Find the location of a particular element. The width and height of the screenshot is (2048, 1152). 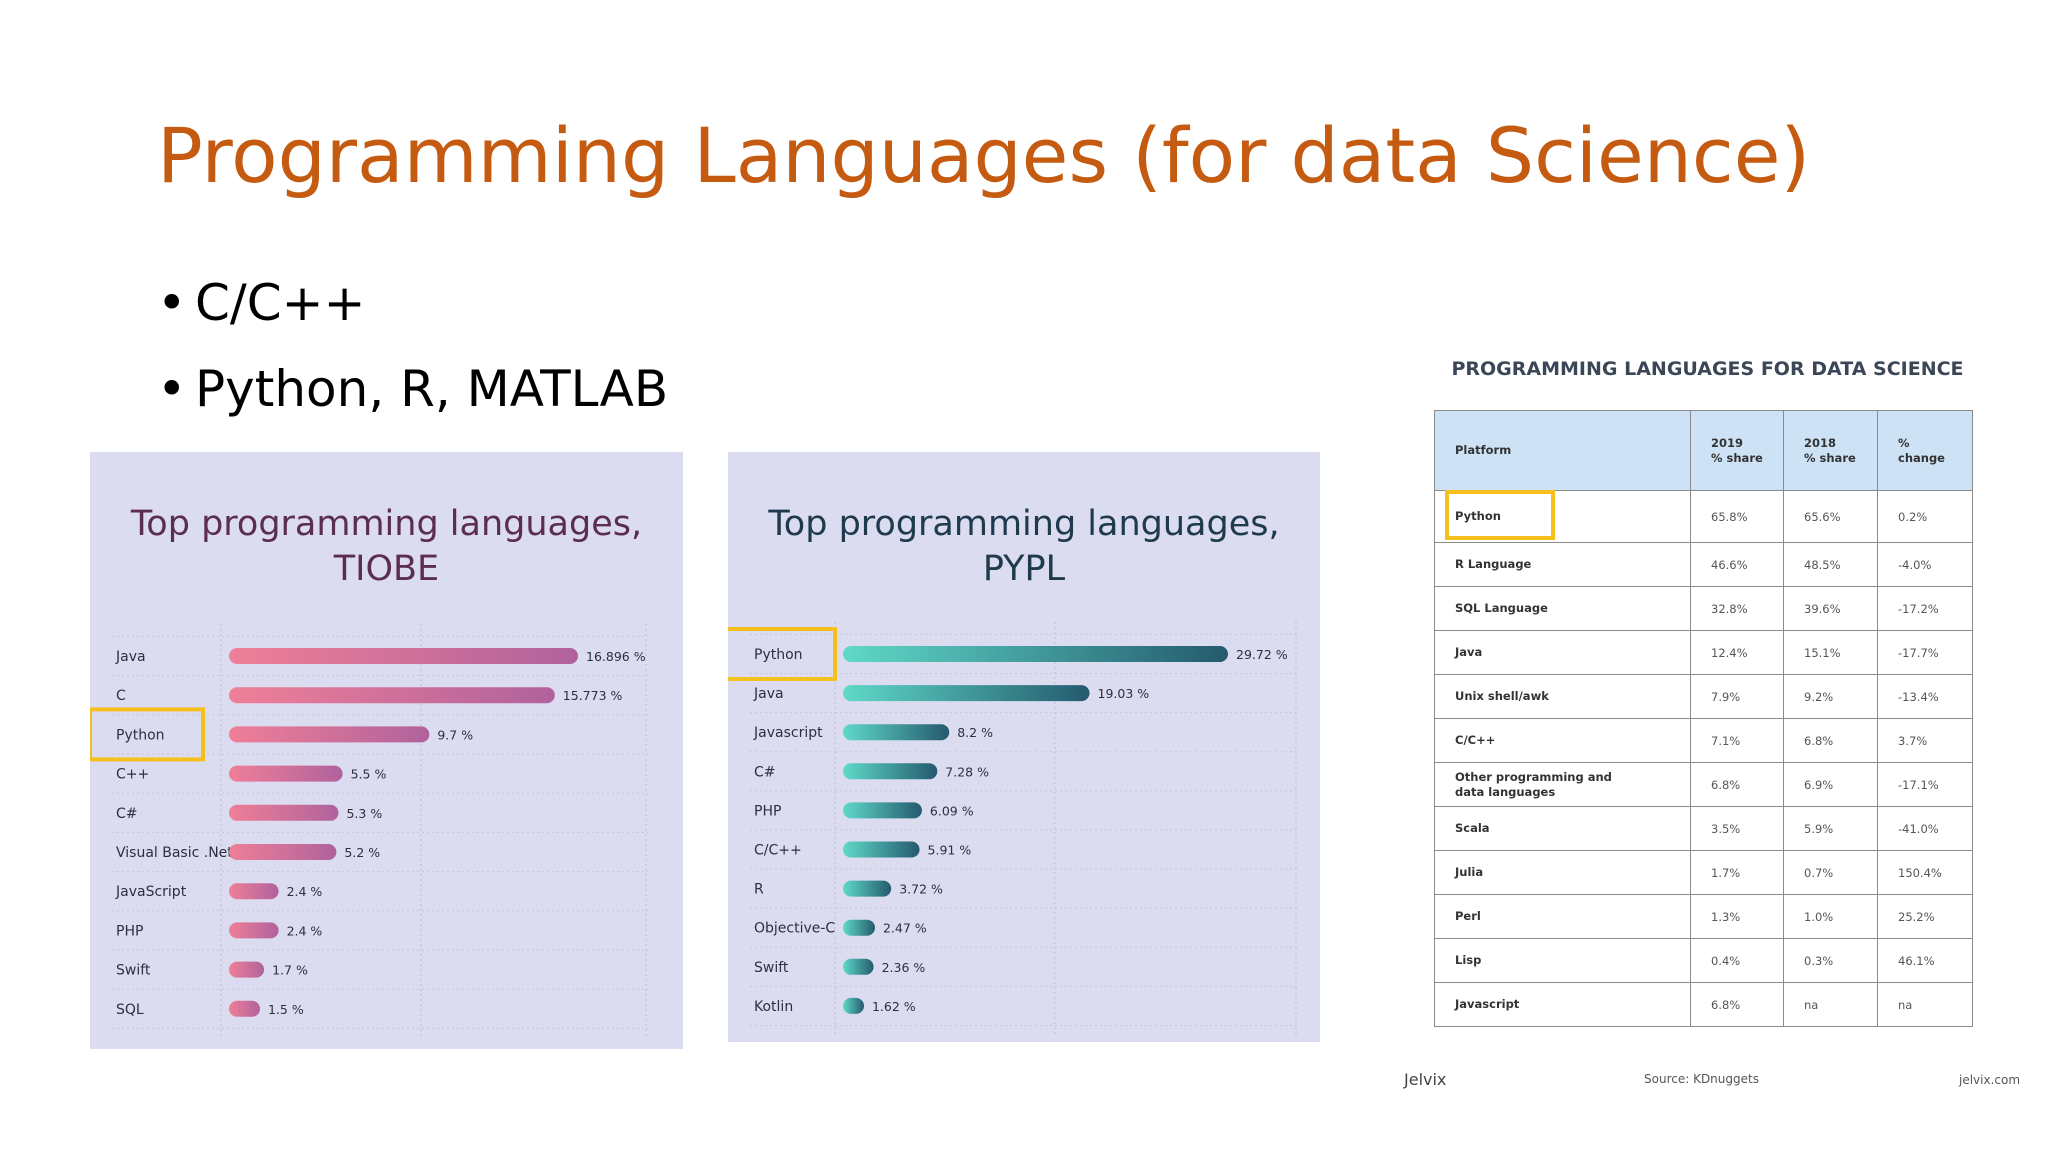

tiobe-category-label: C++ is located at coordinates (132, 775).